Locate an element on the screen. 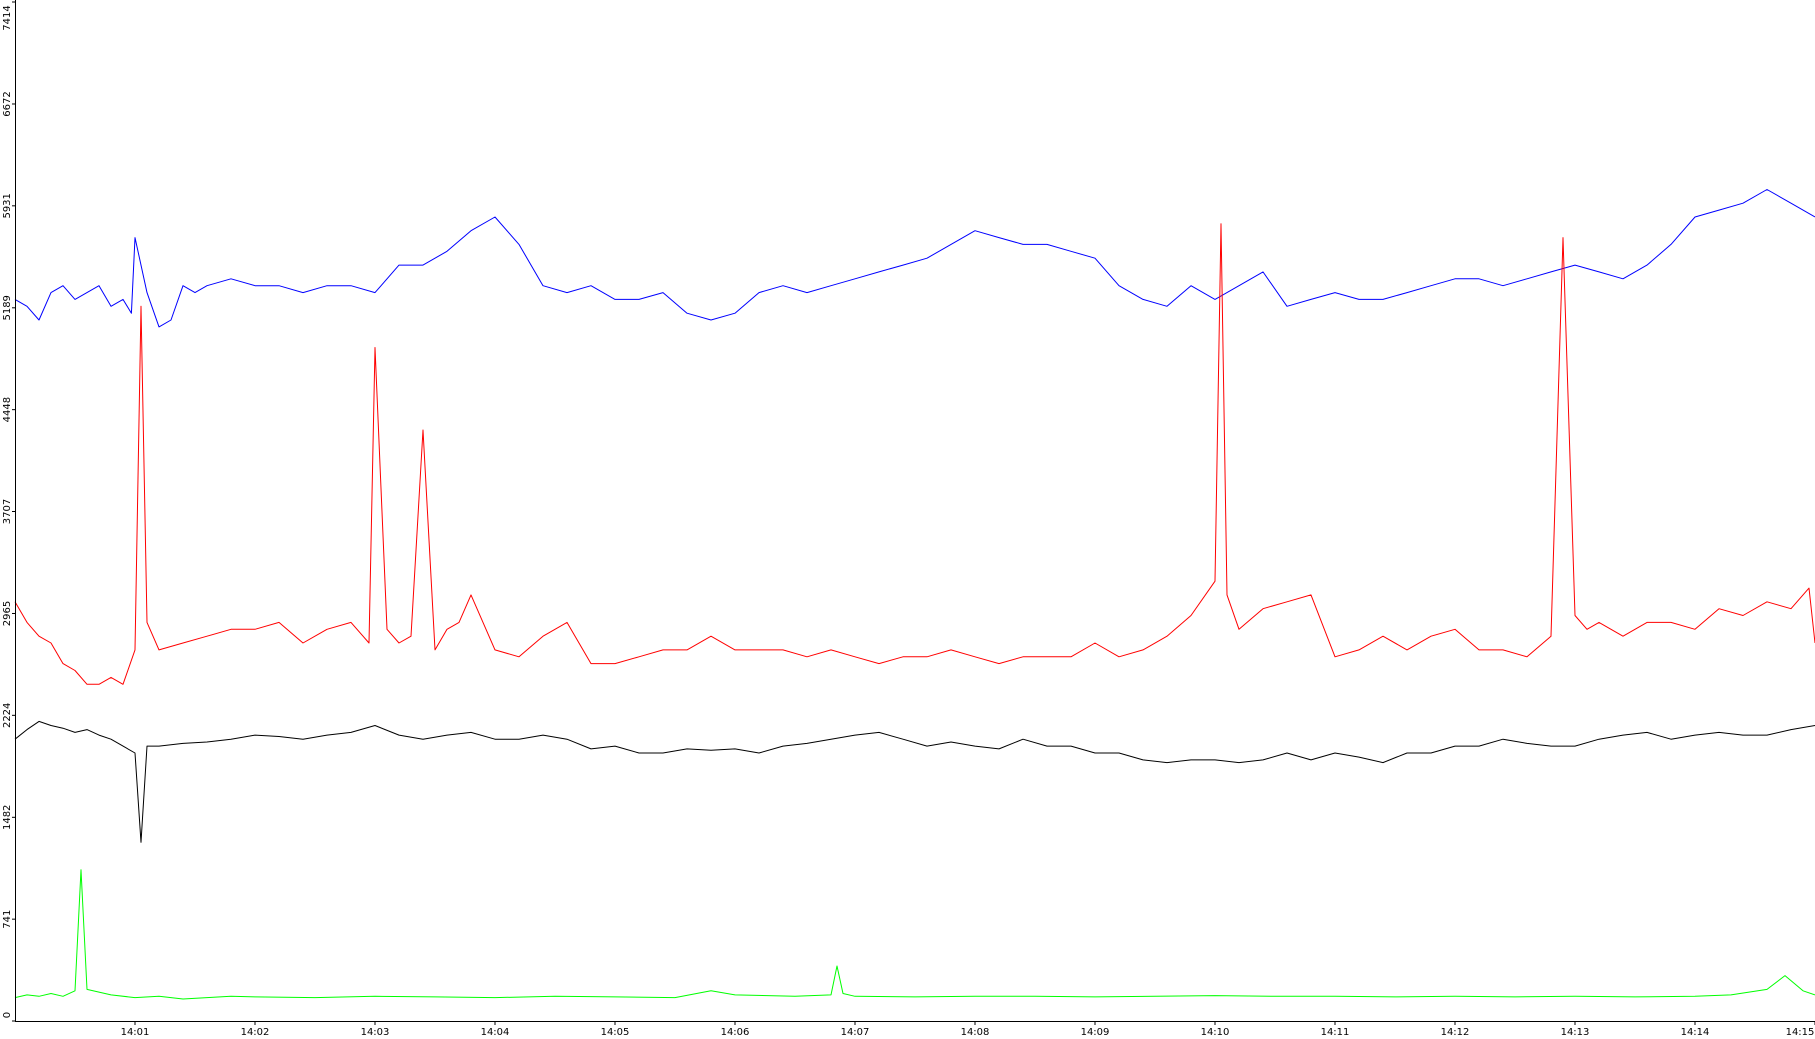 This screenshot has height=1039, width=1815. x-tick-label: 14:14 is located at coordinates (1695, 1032).